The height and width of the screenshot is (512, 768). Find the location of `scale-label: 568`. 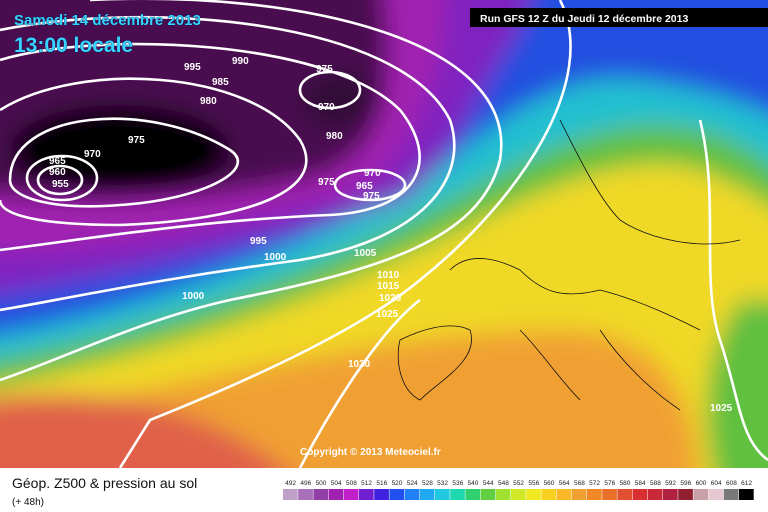

scale-label: 568 is located at coordinates (579, 483).